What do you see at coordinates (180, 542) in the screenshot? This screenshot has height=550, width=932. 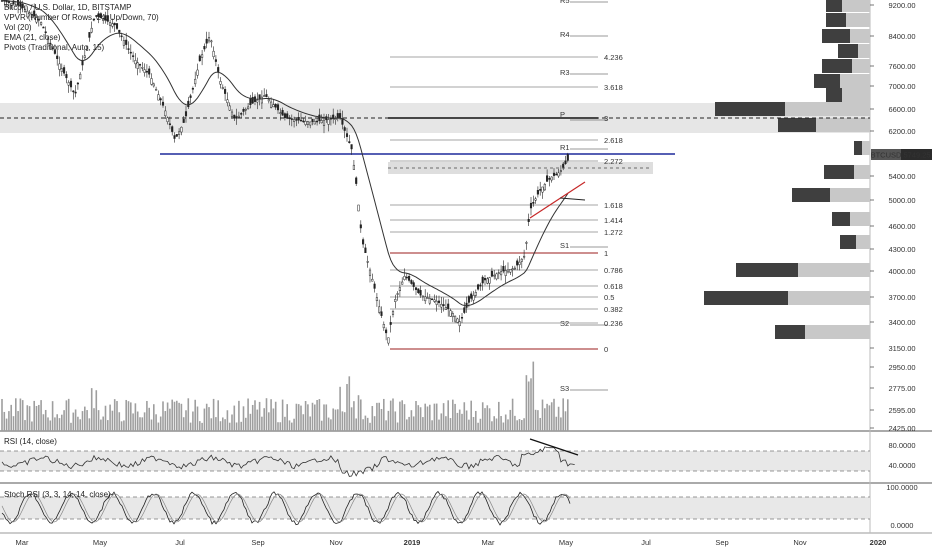 I see `time-axis-label: Jul` at bounding box center [180, 542].